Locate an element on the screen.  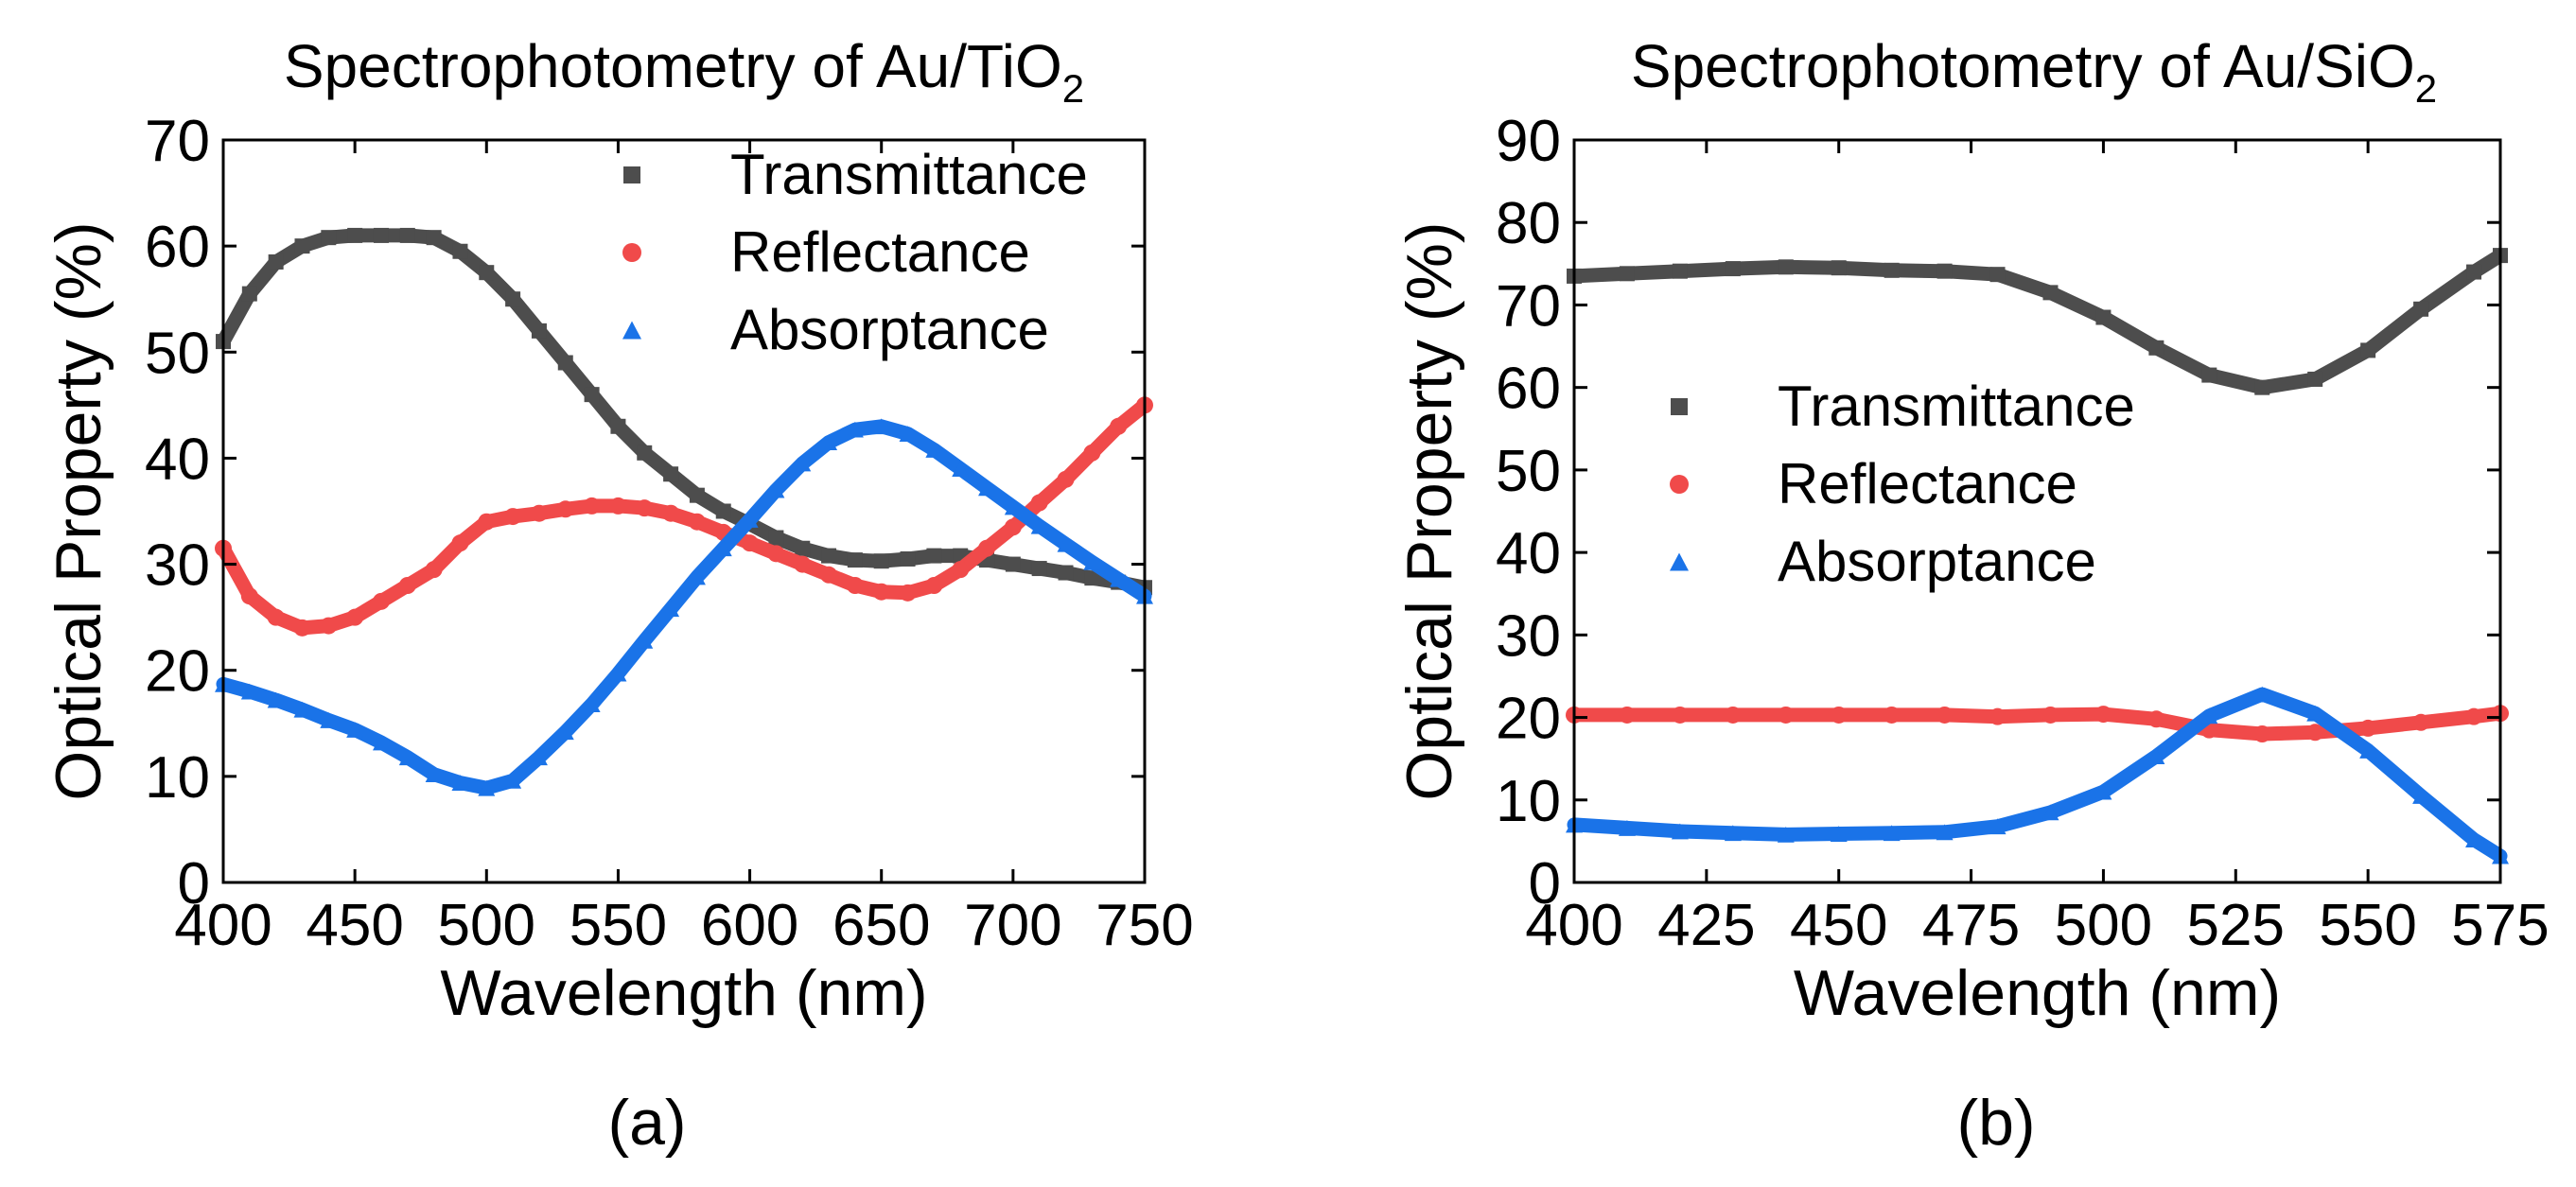
legend-marker-transmittance is located at coordinates (632, 174).